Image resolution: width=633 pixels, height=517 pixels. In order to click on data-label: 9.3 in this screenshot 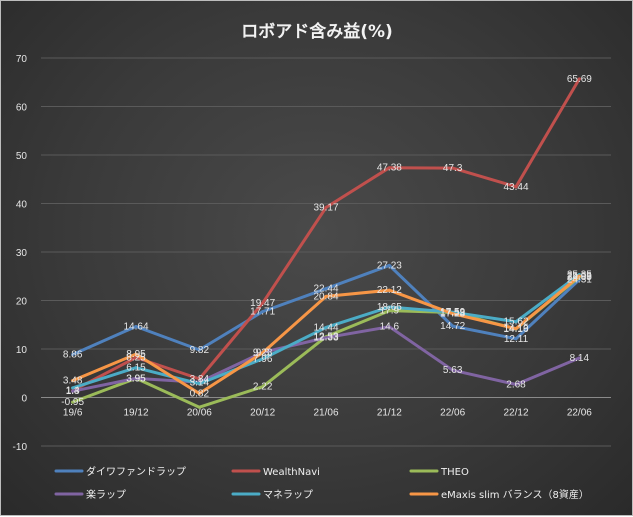, I will do `click(263, 352)`.